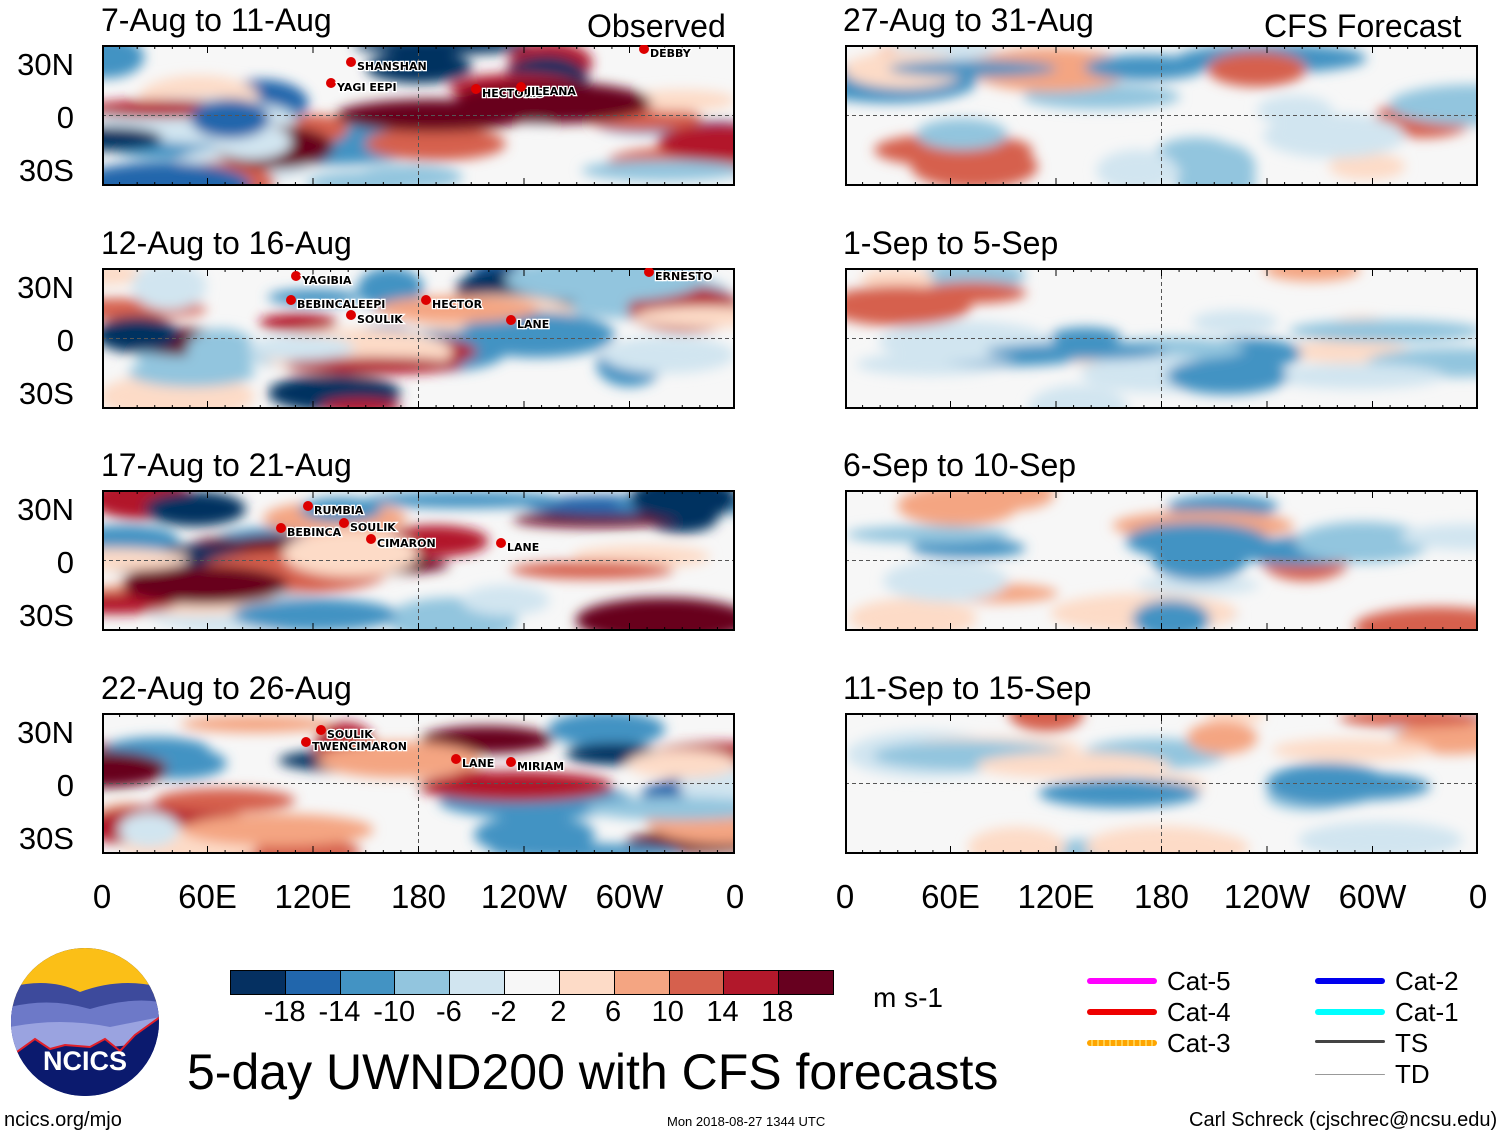  Describe the element at coordinates (207, 896) in the screenshot. I see `longitude-label: 60E` at that location.